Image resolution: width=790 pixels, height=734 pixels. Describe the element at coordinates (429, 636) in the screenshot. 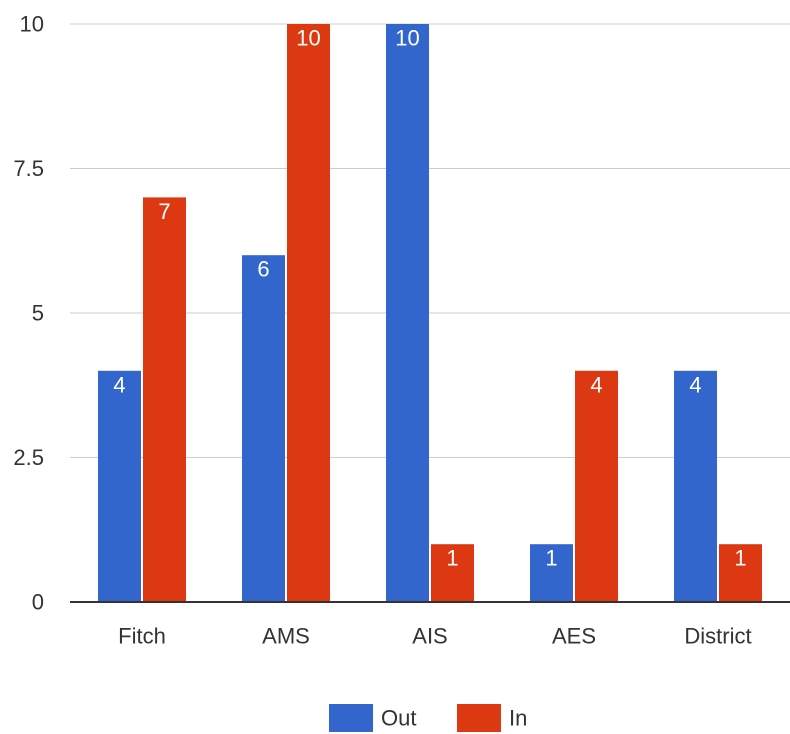

I see `x-tick-label: AIS` at that location.